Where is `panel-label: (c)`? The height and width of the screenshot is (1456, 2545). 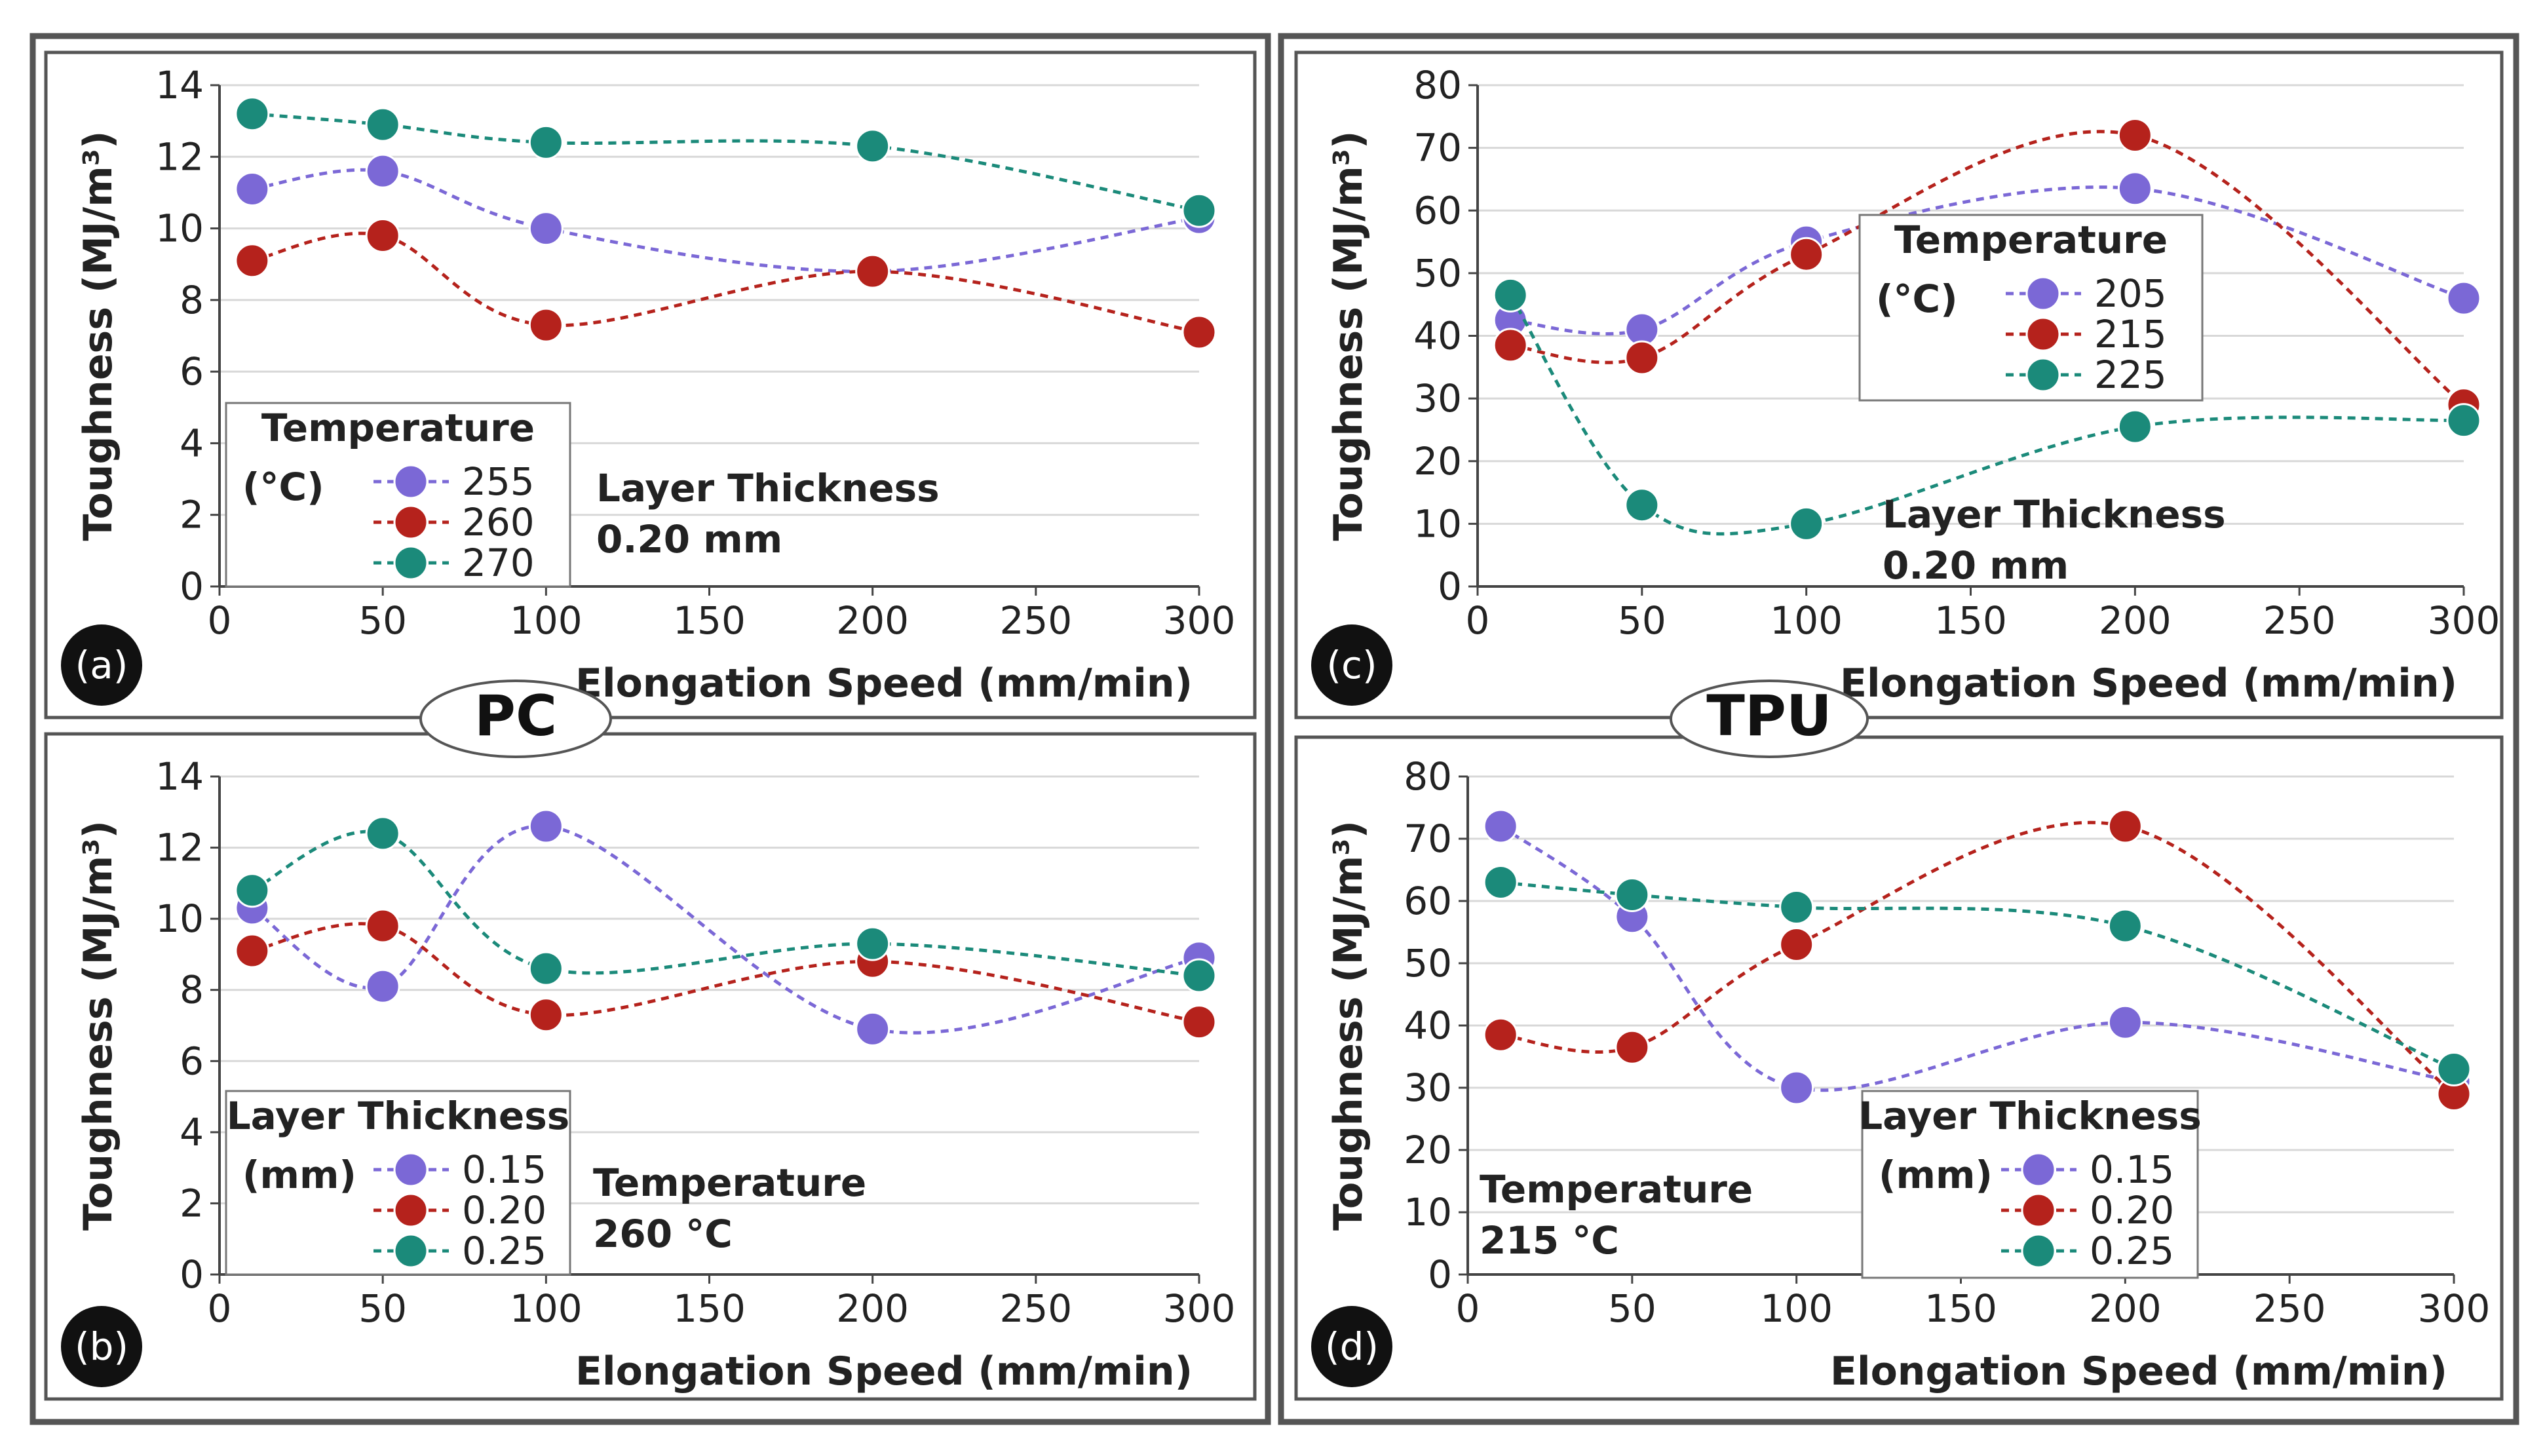 panel-label: (c) is located at coordinates (1351, 665).